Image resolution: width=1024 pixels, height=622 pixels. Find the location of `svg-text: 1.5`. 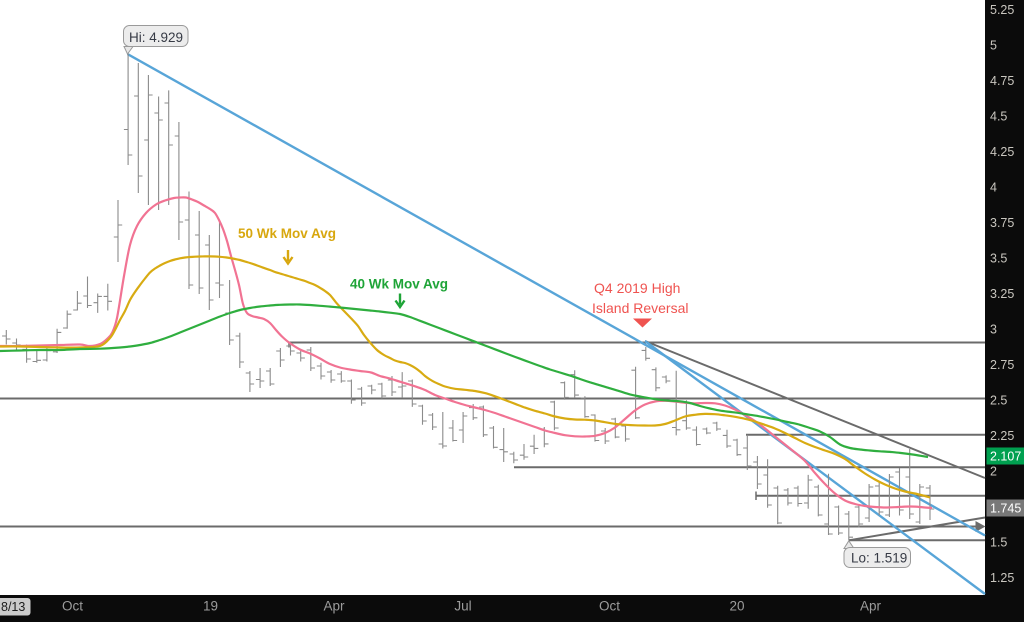

svg-text: 1.5 is located at coordinates (998, 543).